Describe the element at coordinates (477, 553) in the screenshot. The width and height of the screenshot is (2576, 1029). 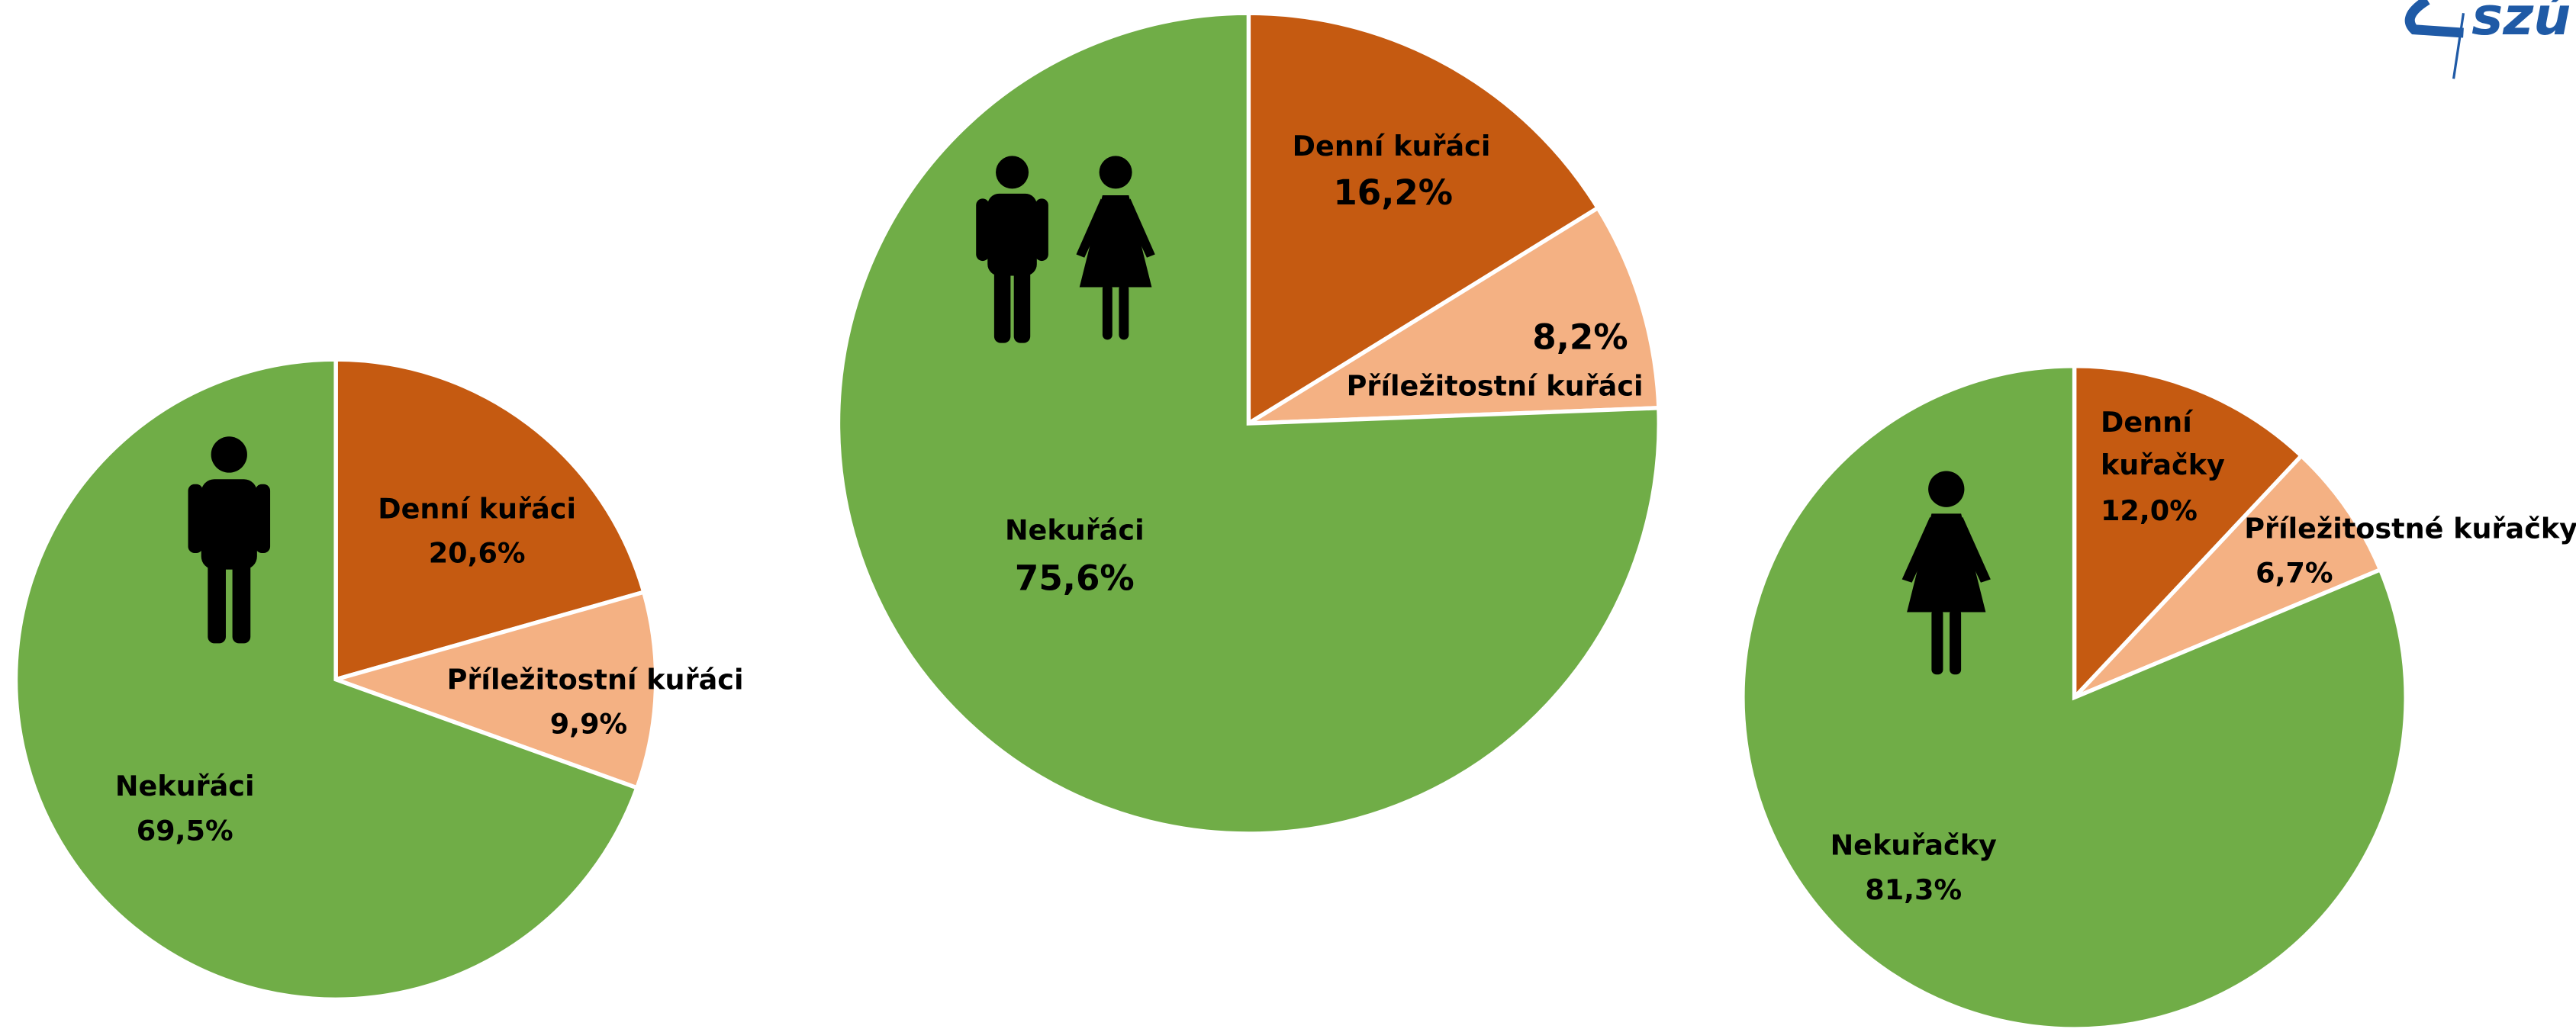
I see `slice-value-label: 20,6%` at that location.